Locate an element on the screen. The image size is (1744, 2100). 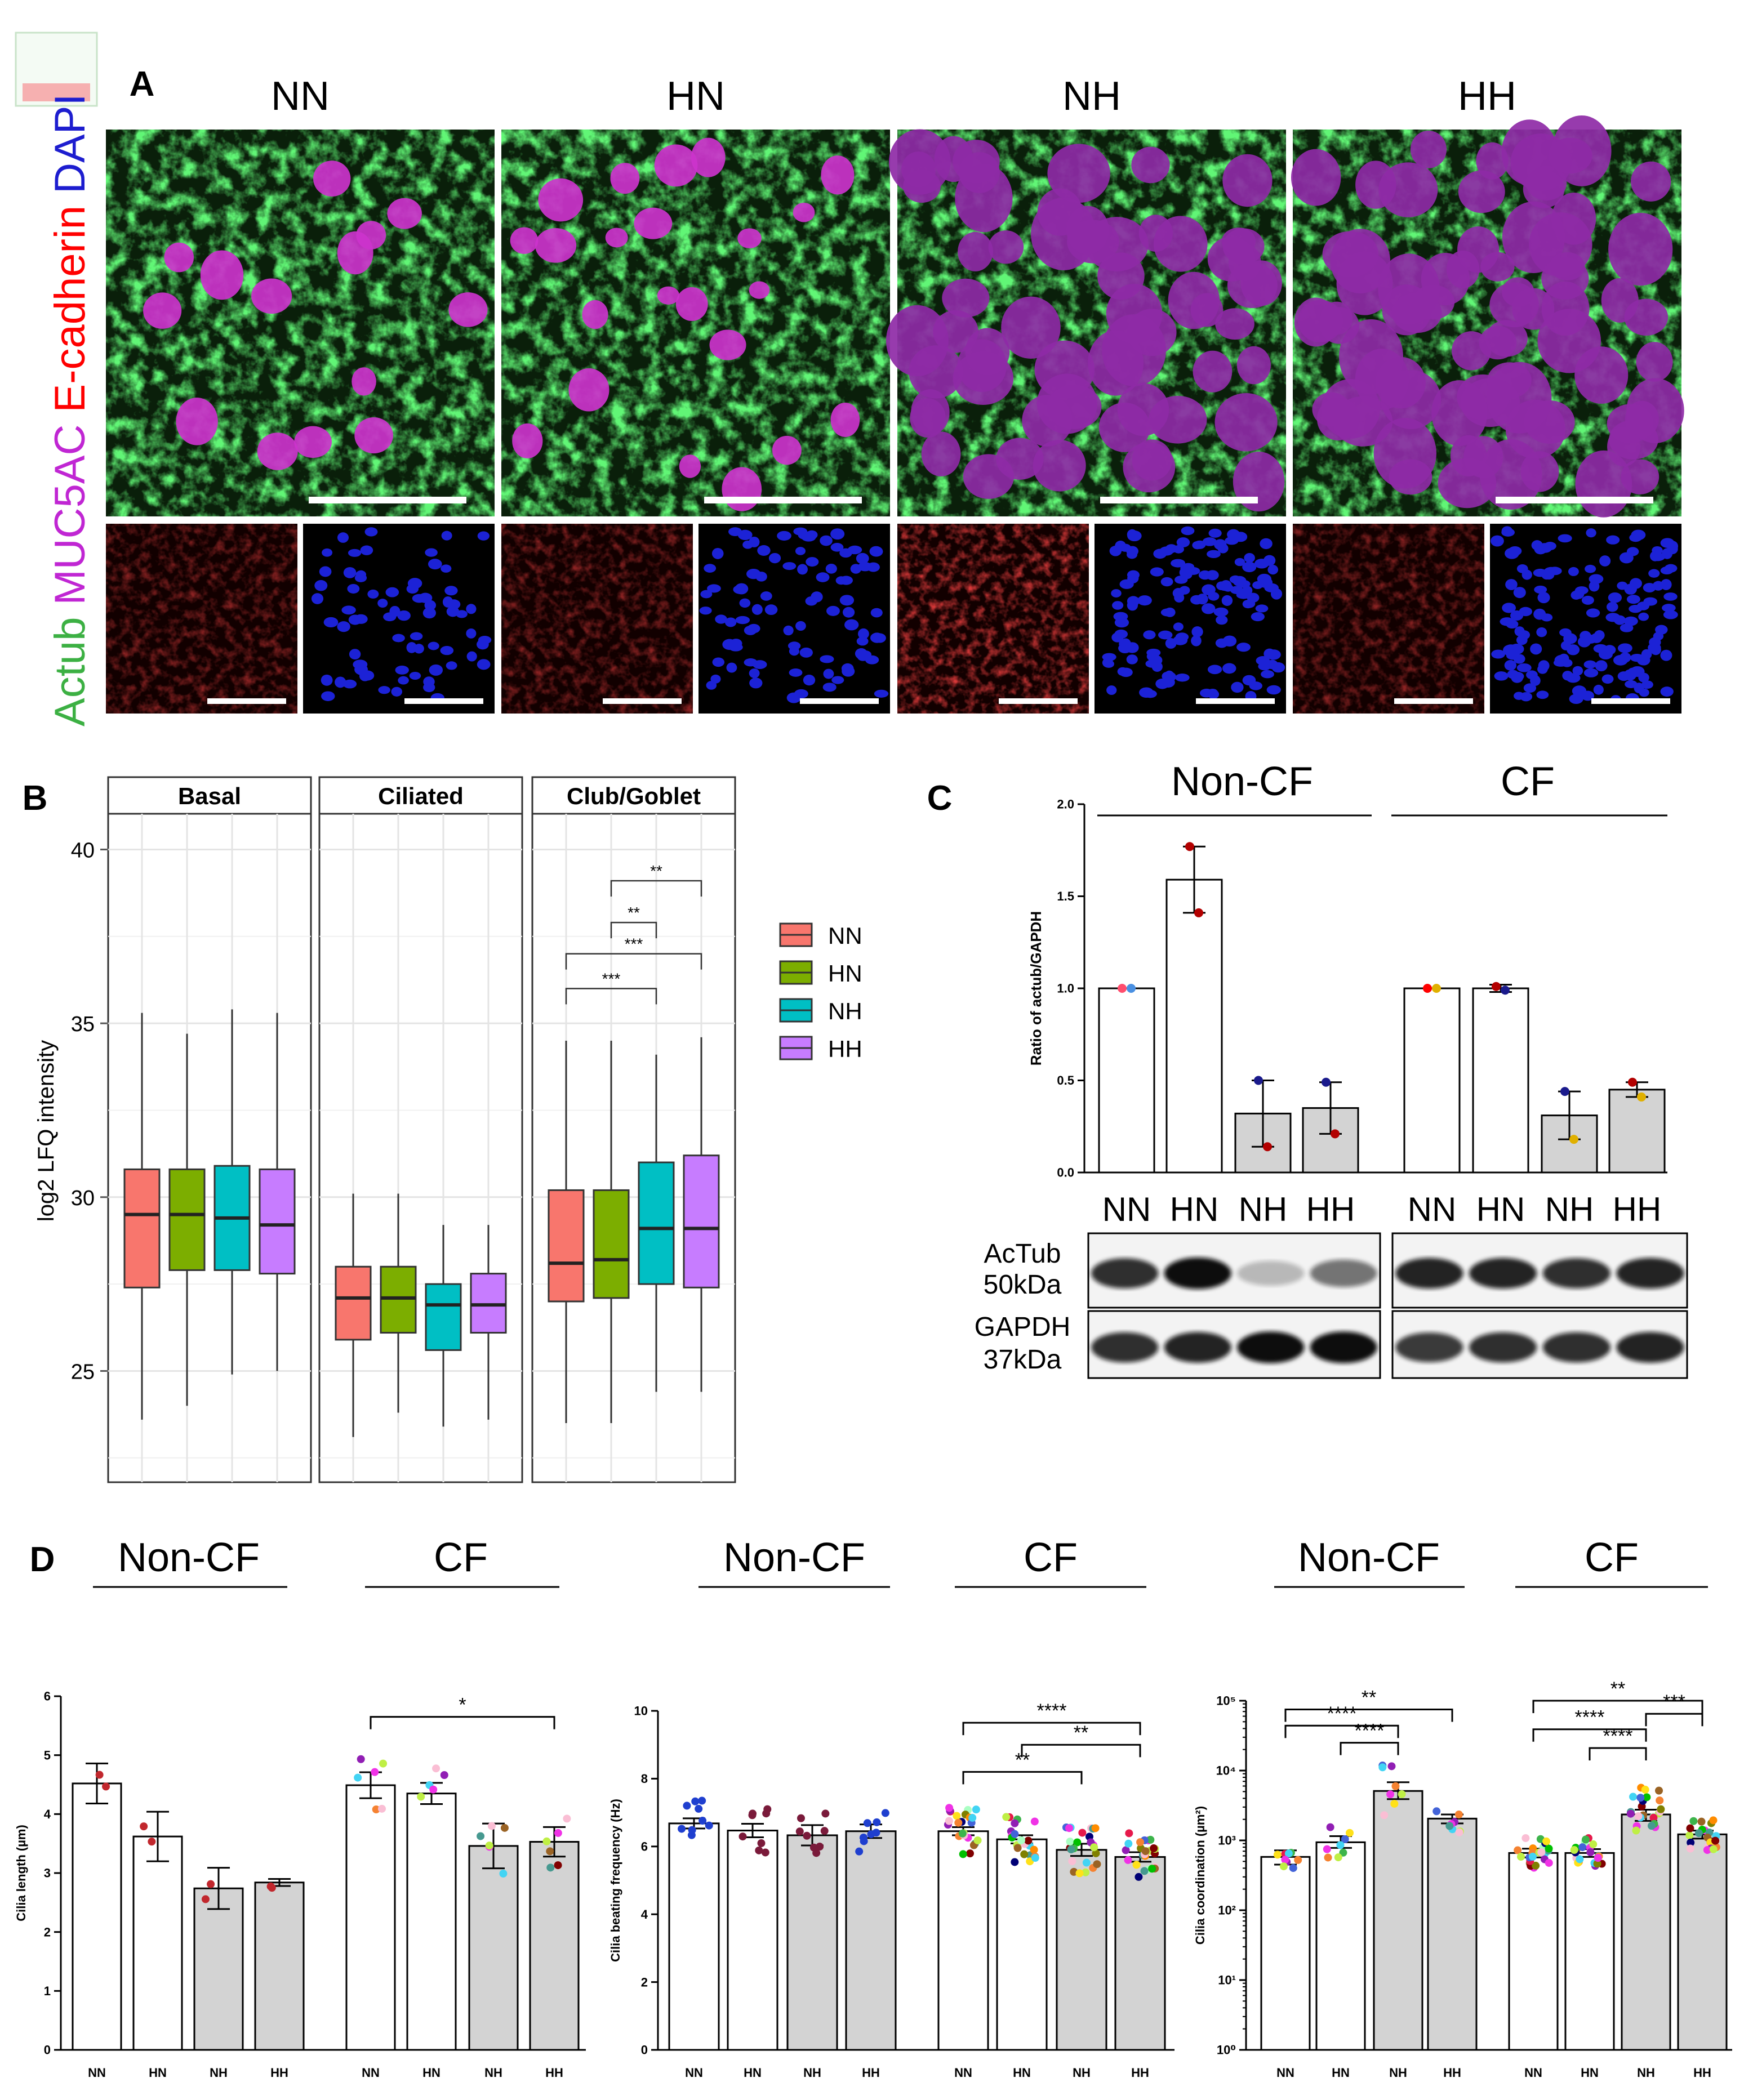
significance-bracket: * is located at coordinates (462, 1712).